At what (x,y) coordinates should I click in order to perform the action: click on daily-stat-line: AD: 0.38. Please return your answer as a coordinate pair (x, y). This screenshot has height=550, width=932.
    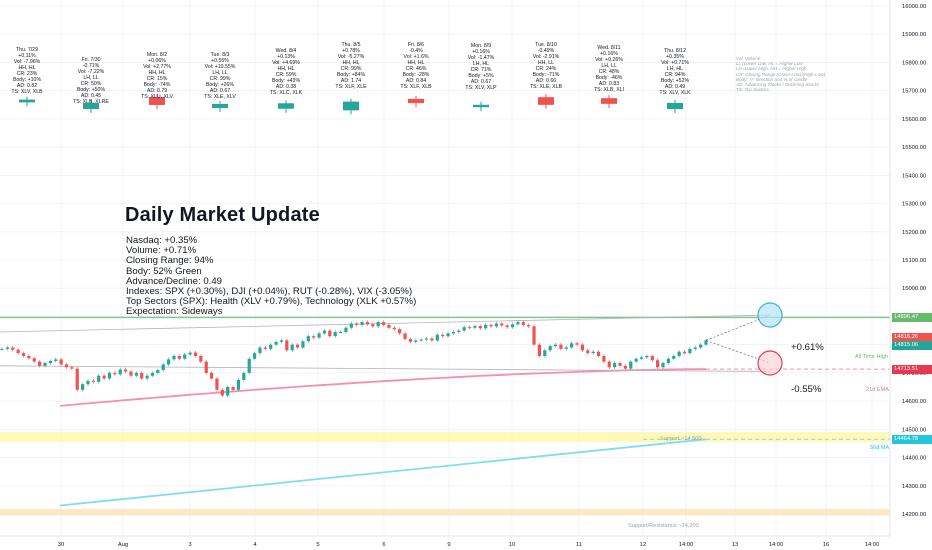
    Looking at the image, I should click on (286, 87).